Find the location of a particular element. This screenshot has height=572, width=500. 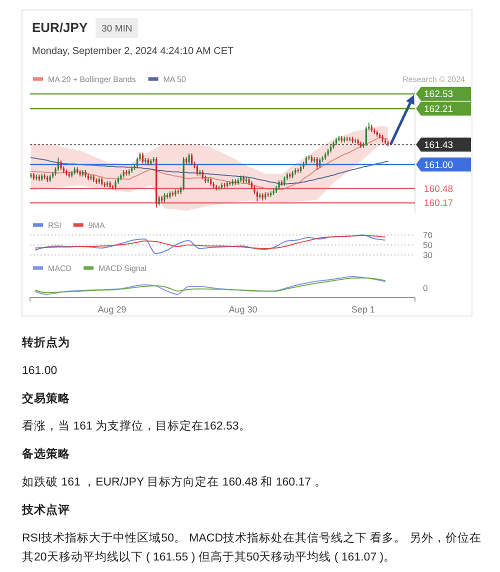

text: Research © 2024 is located at coordinates (434, 79).